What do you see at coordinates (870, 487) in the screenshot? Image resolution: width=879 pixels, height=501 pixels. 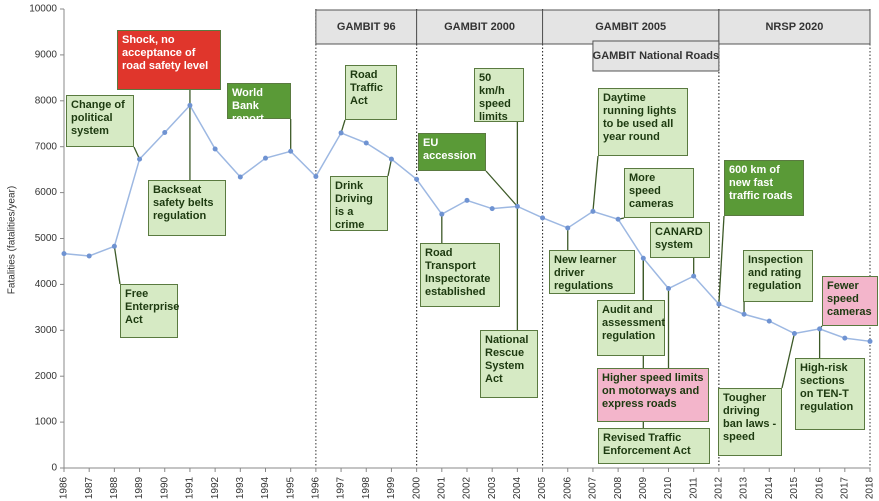 I see `x-tick-label: 2018` at bounding box center [870, 487].